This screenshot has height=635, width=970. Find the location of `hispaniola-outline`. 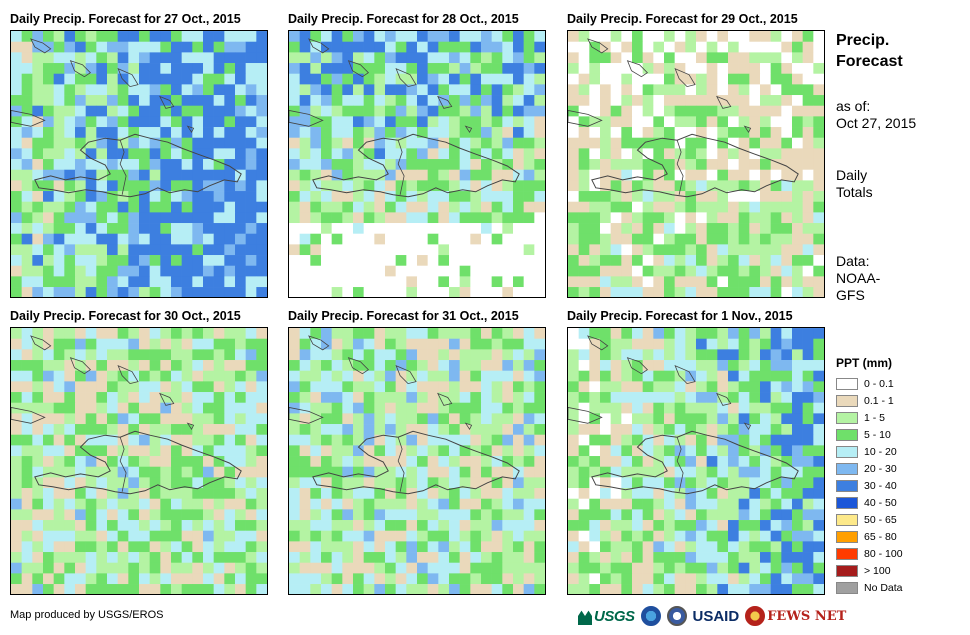

hispaniola-outline is located at coordinates (416, 165).